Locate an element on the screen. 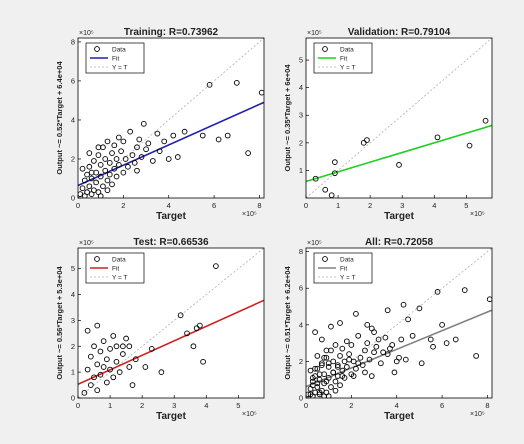 The image size is (524, 444). legend-data-marker is located at coordinates (325, 259).